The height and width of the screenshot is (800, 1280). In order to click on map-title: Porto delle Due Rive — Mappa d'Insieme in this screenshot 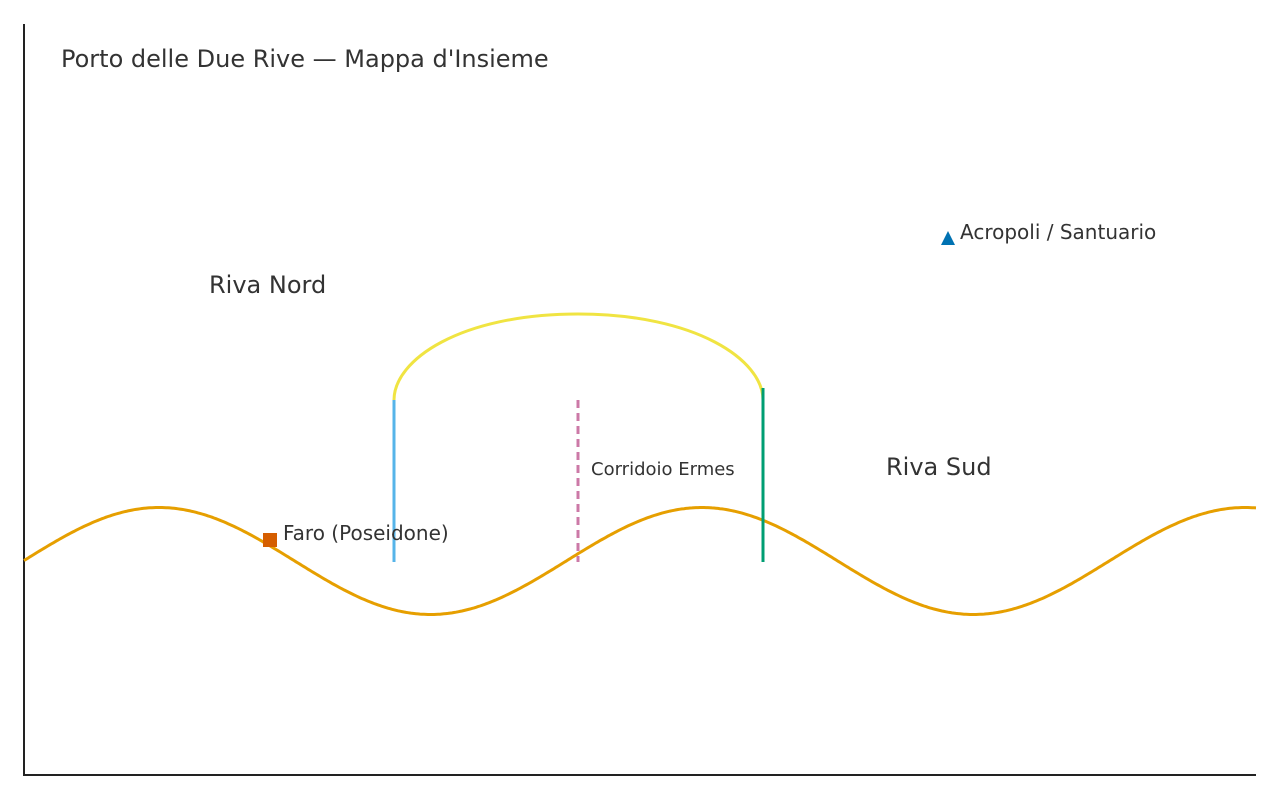, I will do `click(305, 59)`.